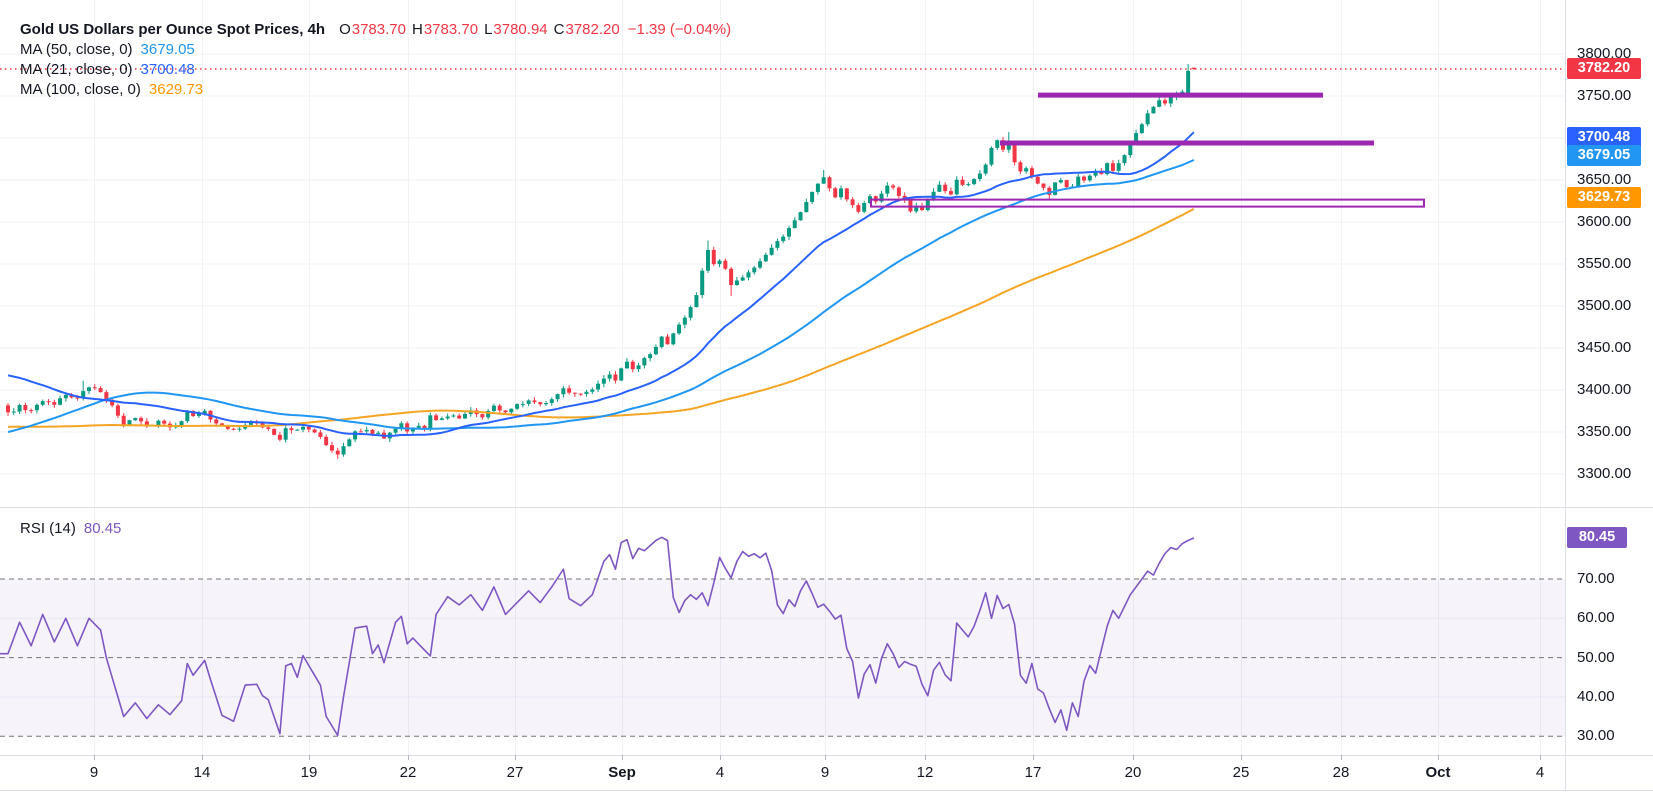  Describe the element at coordinates (1438, 772) in the screenshot. I see `time-axis-label: Oct` at that location.